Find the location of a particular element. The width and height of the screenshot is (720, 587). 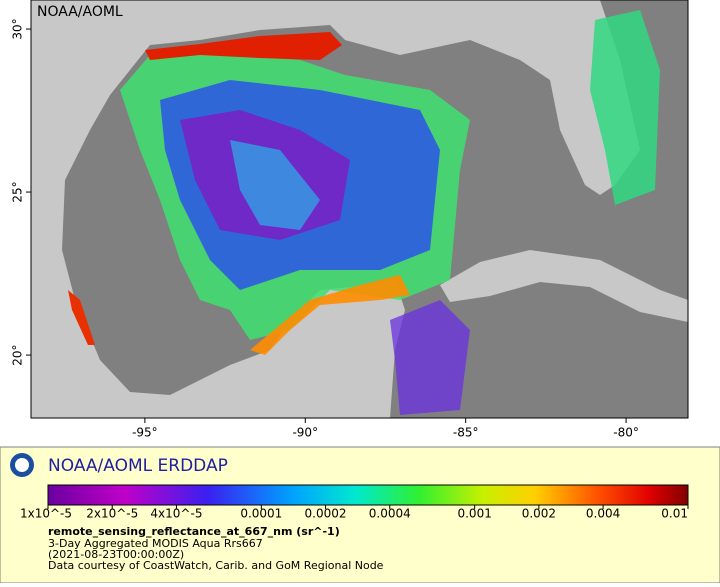

x-tick-label: -80° is located at coordinates (626, 433).